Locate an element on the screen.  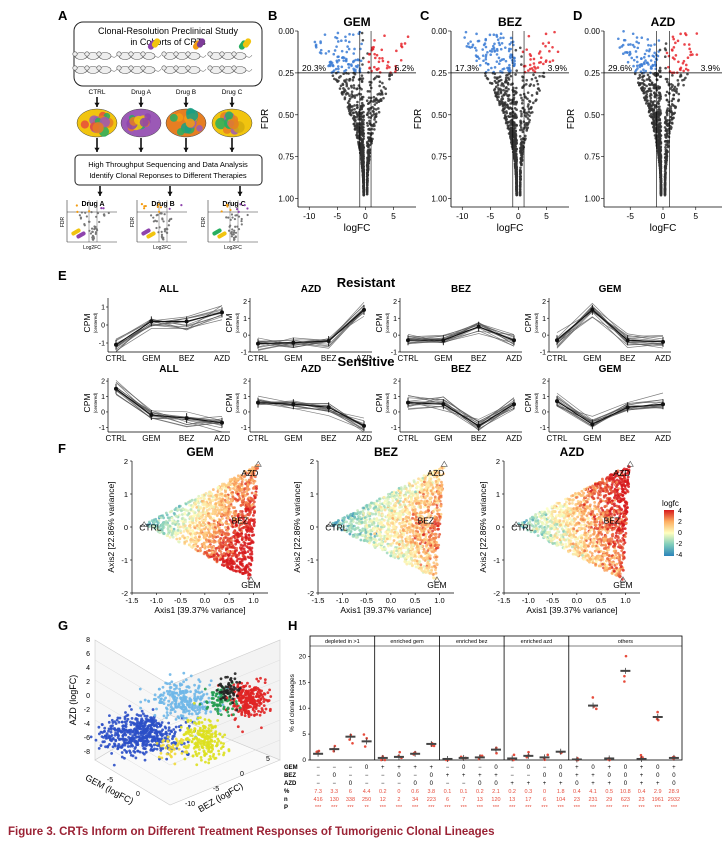
arrow-head is located at coordinates (186, 104).